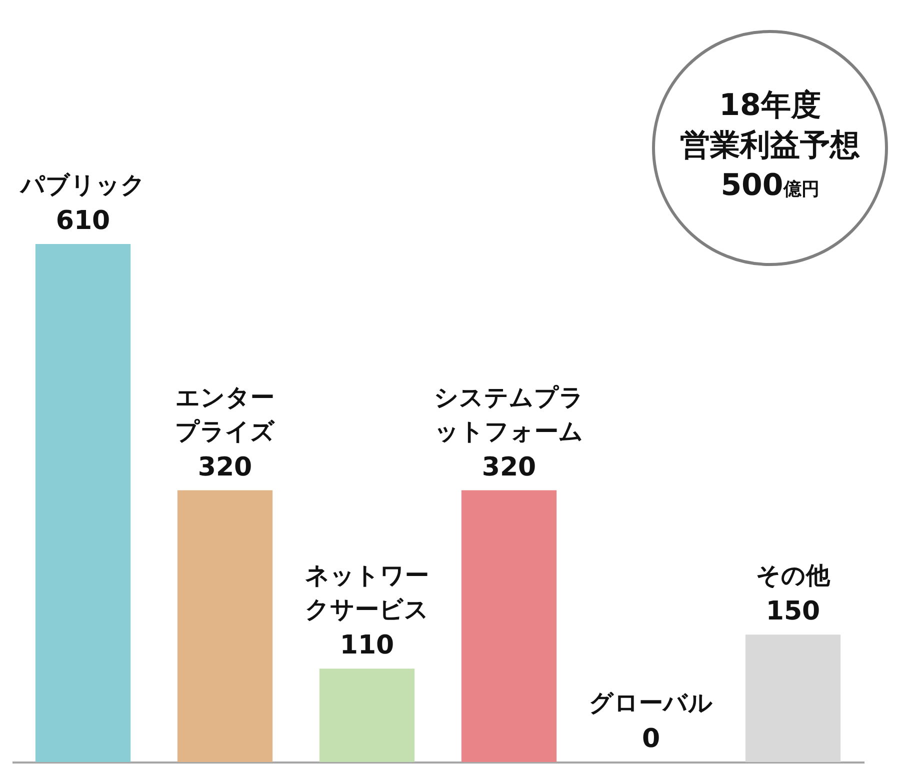 The image size is (901, 764). I want to click on x-tick-label: エンタープライズ, so click(225, 414).